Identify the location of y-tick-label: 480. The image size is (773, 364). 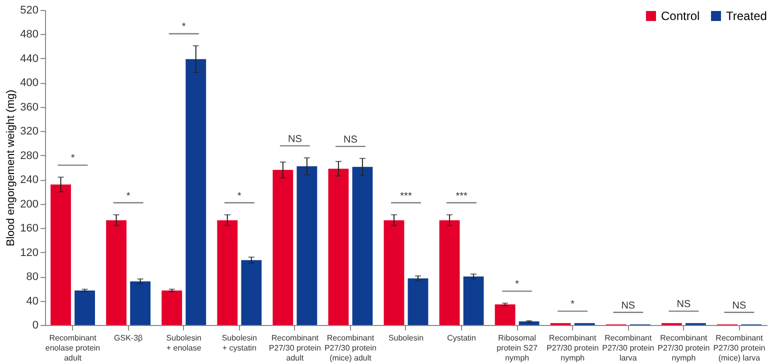
(29, 34).